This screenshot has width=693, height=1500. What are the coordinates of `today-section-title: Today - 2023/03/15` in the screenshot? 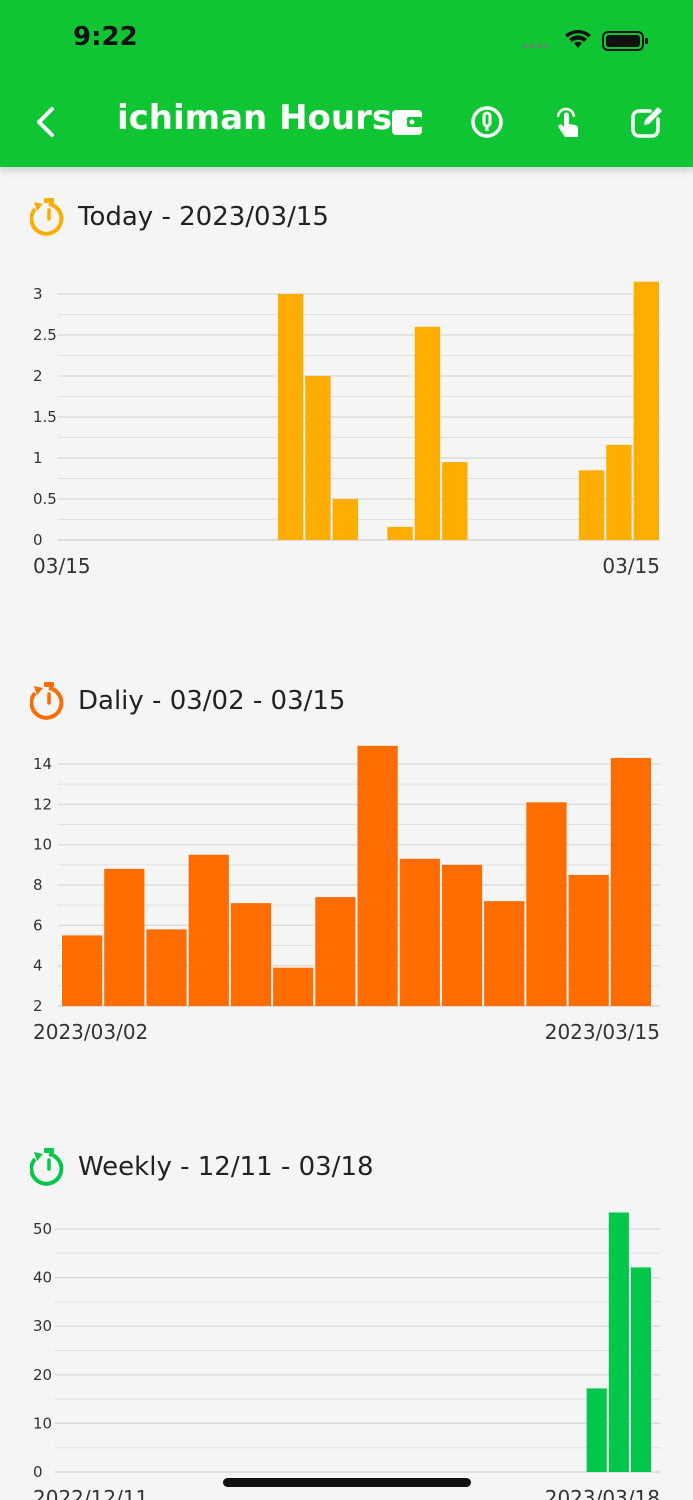 It's located at (203, 217).